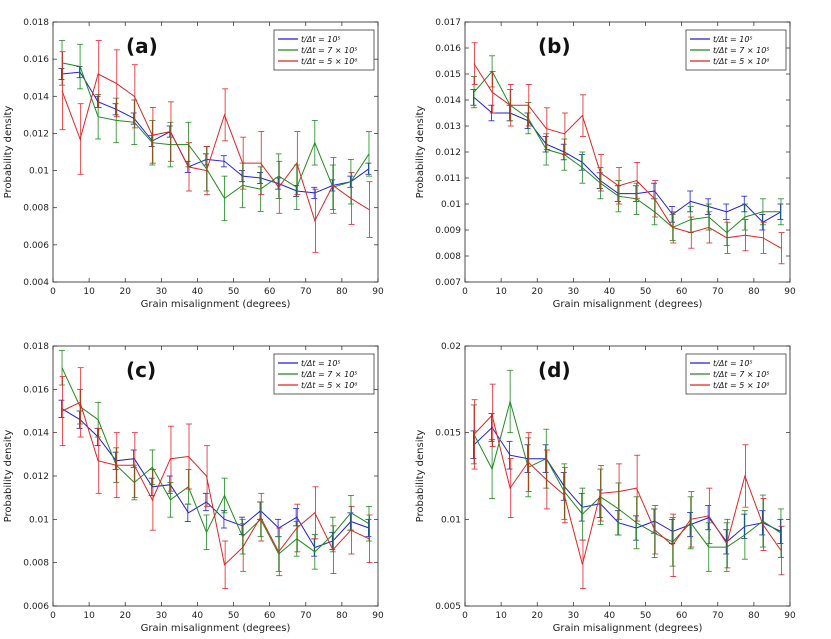 The width and height of the screenshot is (831, 639). What do you see at coordinates (448, 231) in the screenshot?
I see `y-tick-label: 0.009` at bounding box center [448, 231].